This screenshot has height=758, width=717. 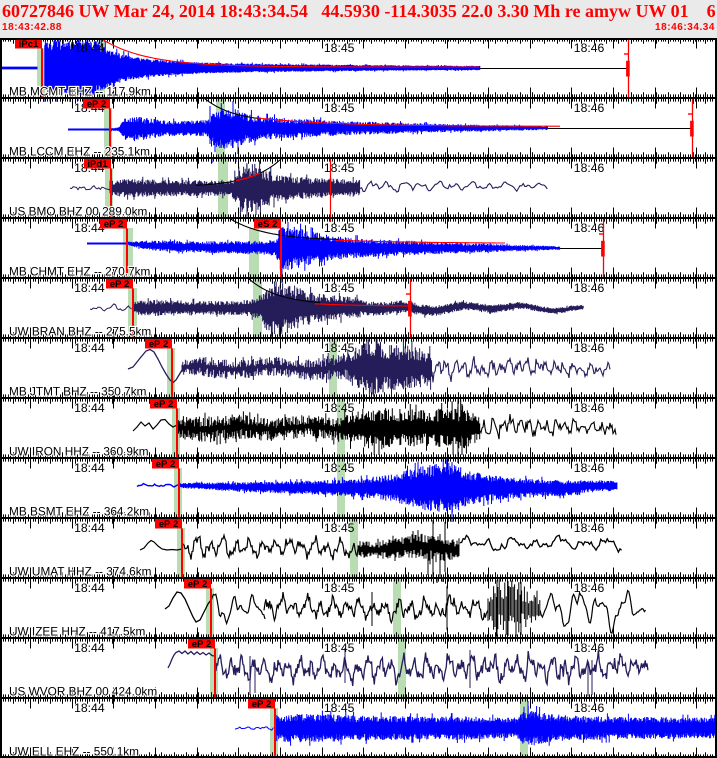 What do you see at coordinates (29, 44) in the screenshot?
I see `svg-text: iPc1` at bounding box center [29, 44].